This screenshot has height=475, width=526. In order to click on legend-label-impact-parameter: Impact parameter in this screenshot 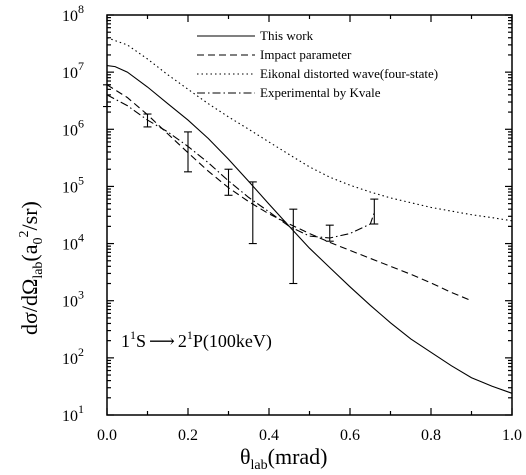, I will do `click(306, 54)`.